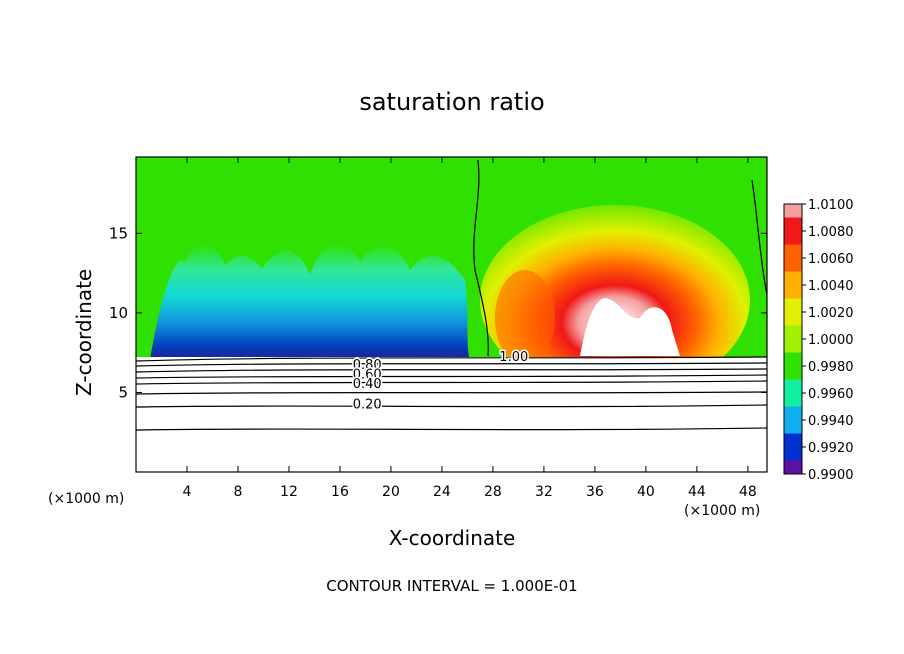 The width and height of the screenshot is (904, 654). I want to click on colorbar-label: 0.9960, so click(831, 394).